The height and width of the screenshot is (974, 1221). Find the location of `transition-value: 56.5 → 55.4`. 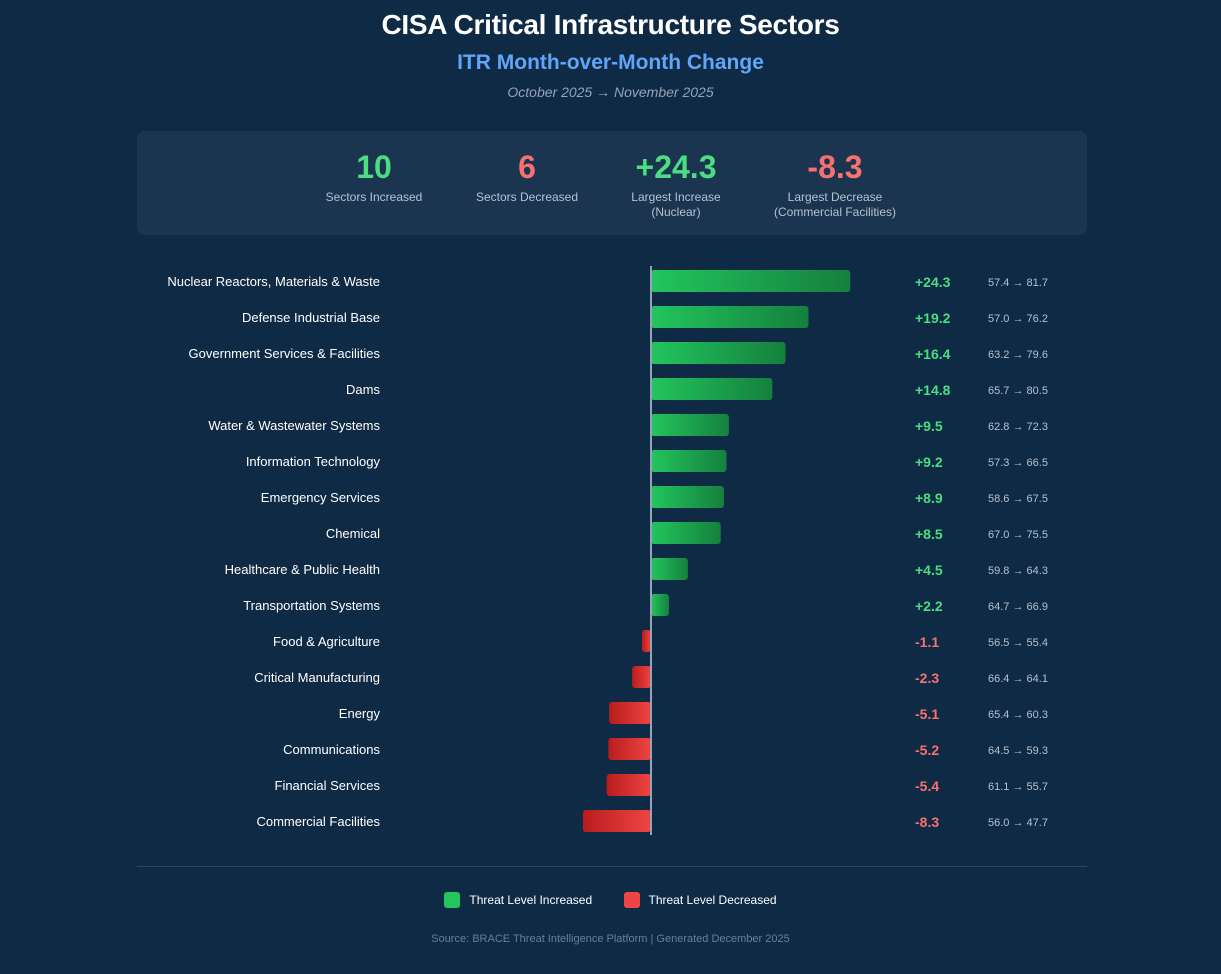

transition-value: 56.5 → 55.4 is located at coordinates (1018, 643).